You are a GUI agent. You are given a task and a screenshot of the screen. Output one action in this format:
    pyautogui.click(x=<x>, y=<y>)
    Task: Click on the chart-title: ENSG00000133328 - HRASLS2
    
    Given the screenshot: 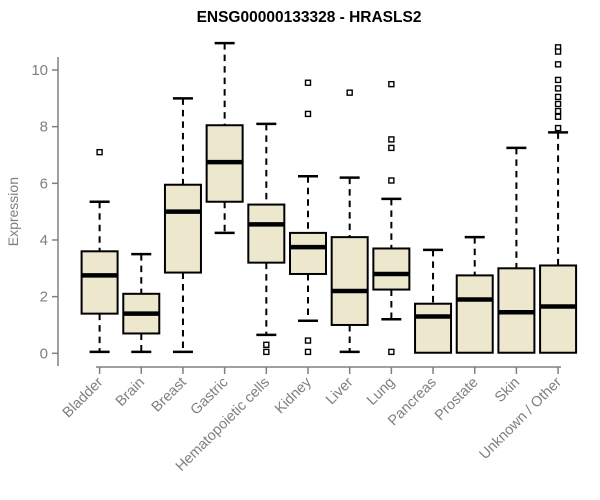 What is the action you would take?
    pyautogui.click(x=309, y=17)
    